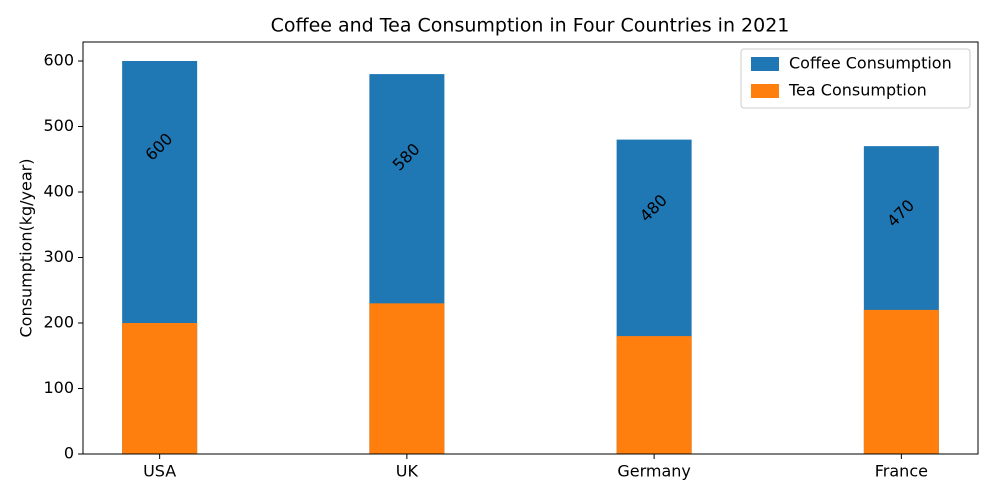  Describe the element at coordinates (26, 248) in the screenshot. I see `y-axis-label: Consumption(kg/year)` at that location.